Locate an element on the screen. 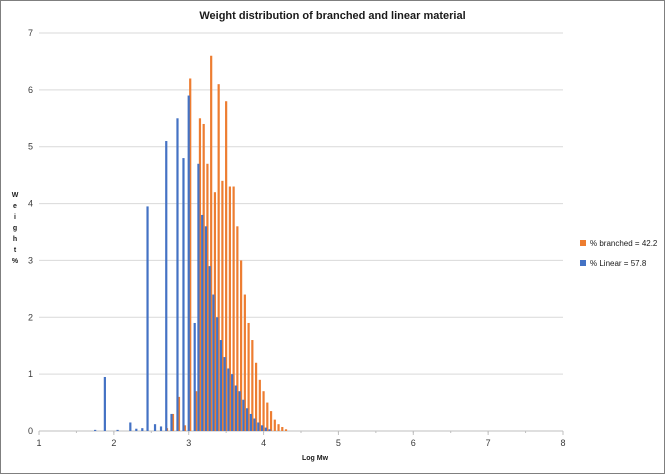 This screenshot has height=474, width=665. y-tick-label: 4 is located at coordinates (30, 204).